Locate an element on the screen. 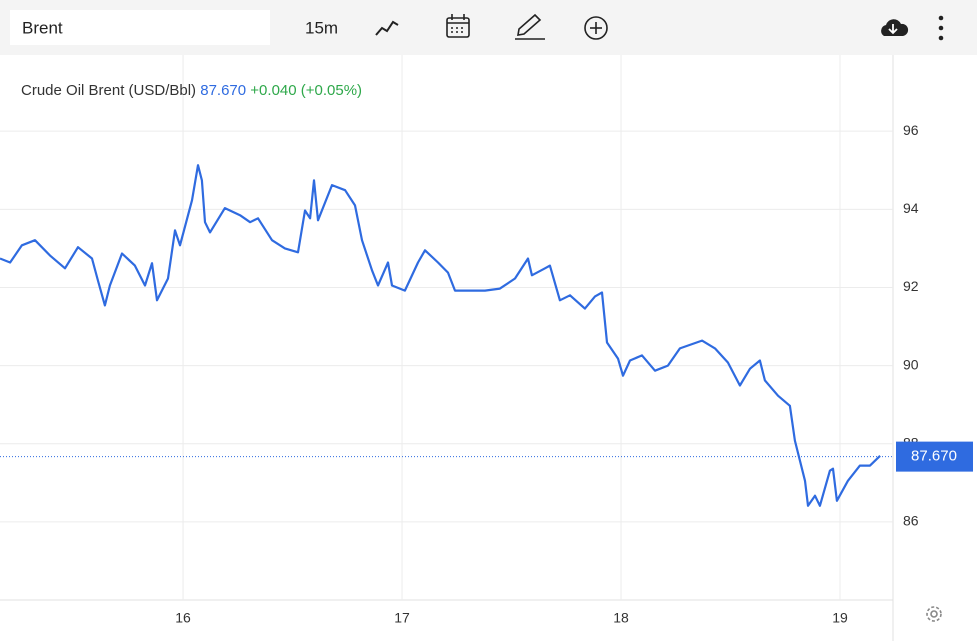 The width and height of the screenshot is (977, 641). last-price-tag is located at coordinates (934, 456).